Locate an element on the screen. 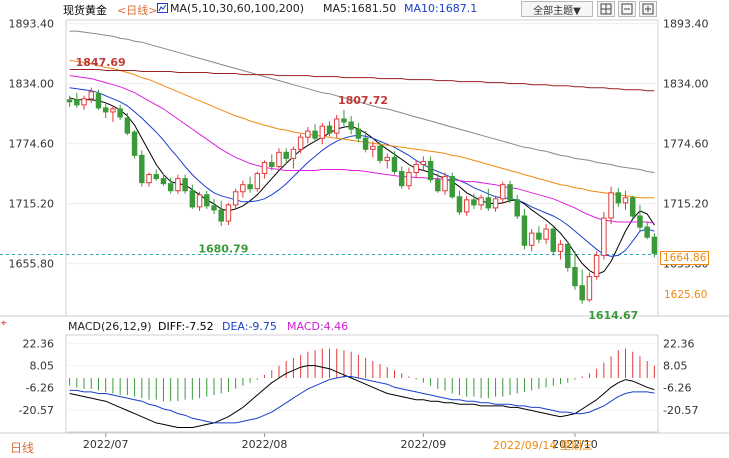 The width and height of the screenshot is (729, 458). price-tick-right: 1715.20 is located at coordinates (686, 204).